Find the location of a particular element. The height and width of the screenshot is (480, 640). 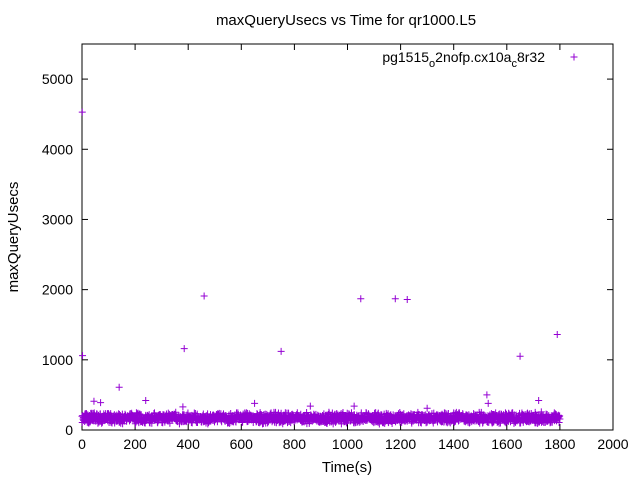

legend-label: pg1515o2nofp.cx10ac8r32 is located at coordinates (463, 59).